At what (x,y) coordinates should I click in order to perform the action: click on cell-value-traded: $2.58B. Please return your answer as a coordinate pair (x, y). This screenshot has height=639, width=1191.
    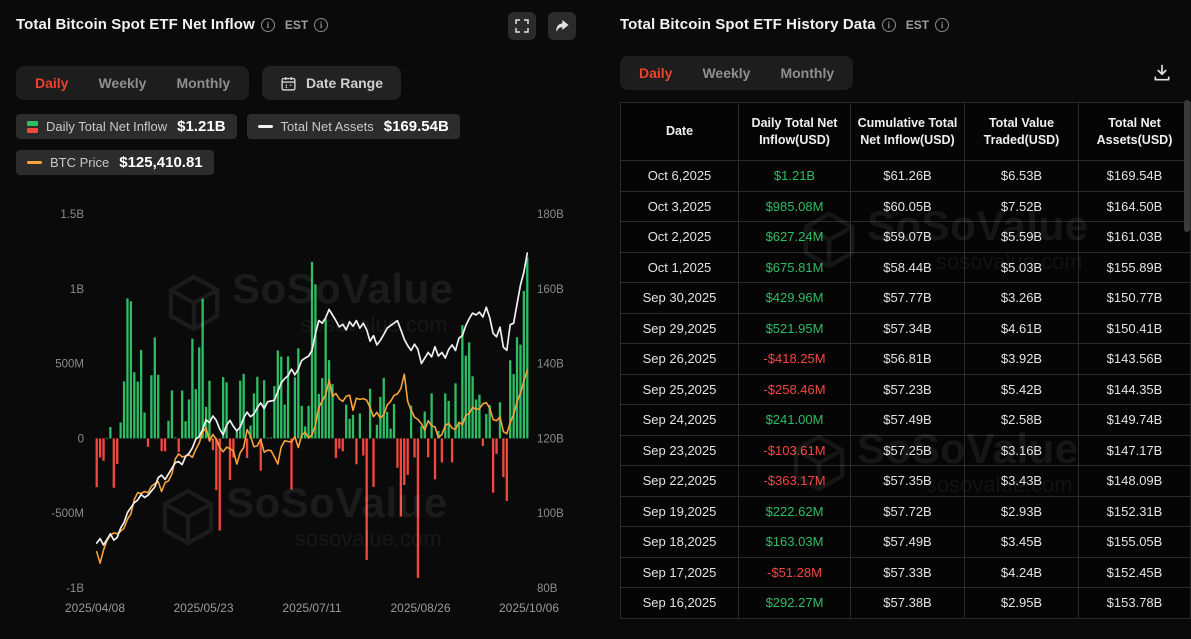
    Looking at the image, I should click on (1021, 420).